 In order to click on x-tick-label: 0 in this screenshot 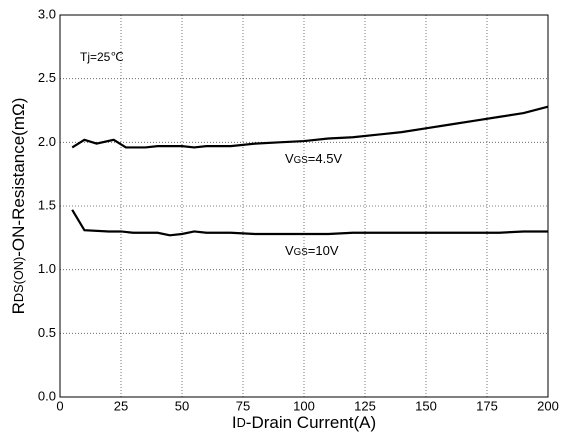, I will do `click(59, 405)`.